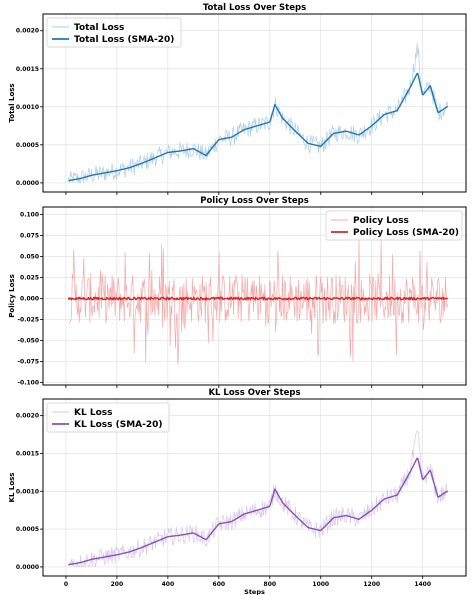 The width and height of the screenshot is (476, 595). I want to click on x-axis-label: Steps, so click(254, 591).